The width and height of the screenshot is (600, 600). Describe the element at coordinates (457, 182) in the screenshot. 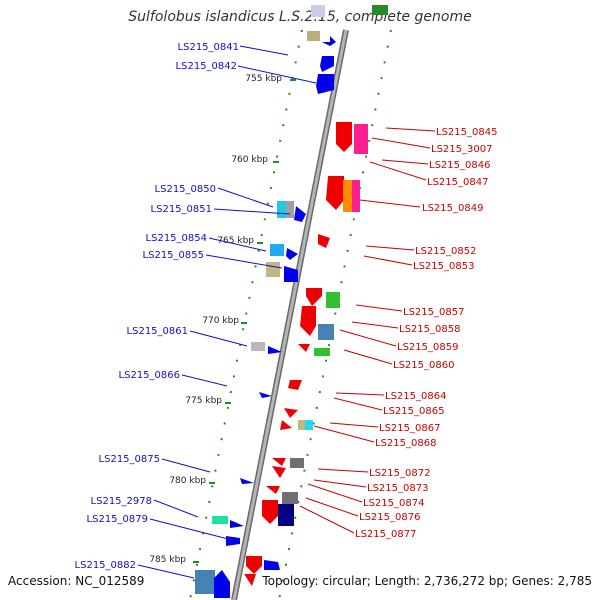

I see `gene-label: LS215_0847` at that location.